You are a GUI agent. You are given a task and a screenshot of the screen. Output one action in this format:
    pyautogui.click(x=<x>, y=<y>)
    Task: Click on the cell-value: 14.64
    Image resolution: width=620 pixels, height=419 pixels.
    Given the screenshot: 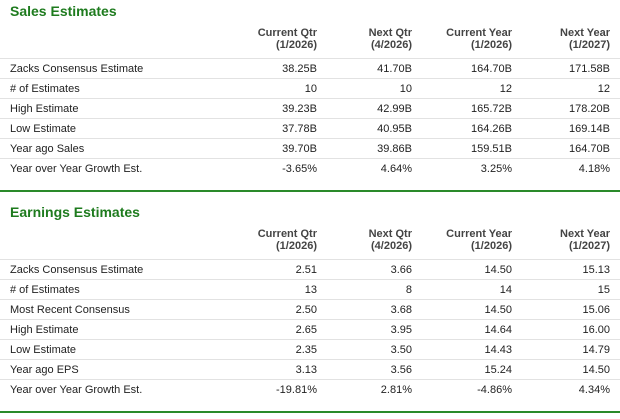 What is the action you would take?
    pyautogui.click(x=498, y=330)
    